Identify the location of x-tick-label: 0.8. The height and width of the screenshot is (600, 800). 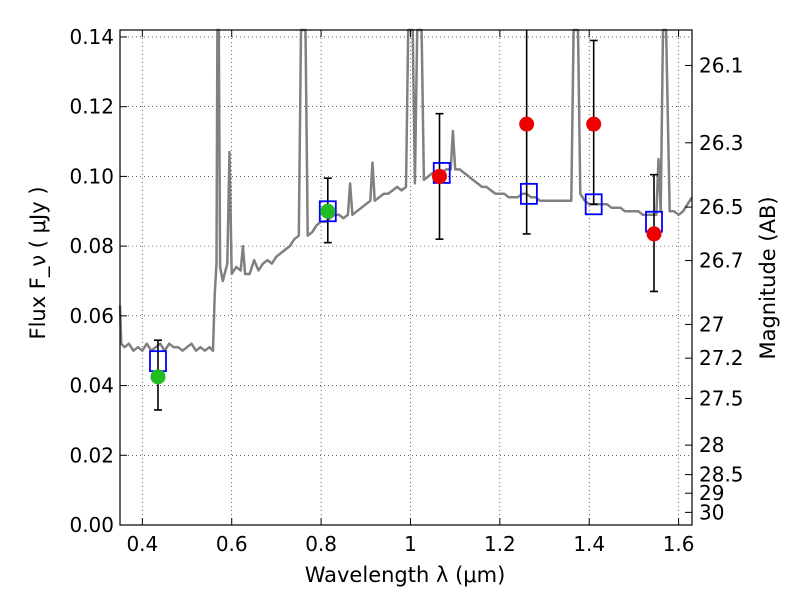
(321, 544).